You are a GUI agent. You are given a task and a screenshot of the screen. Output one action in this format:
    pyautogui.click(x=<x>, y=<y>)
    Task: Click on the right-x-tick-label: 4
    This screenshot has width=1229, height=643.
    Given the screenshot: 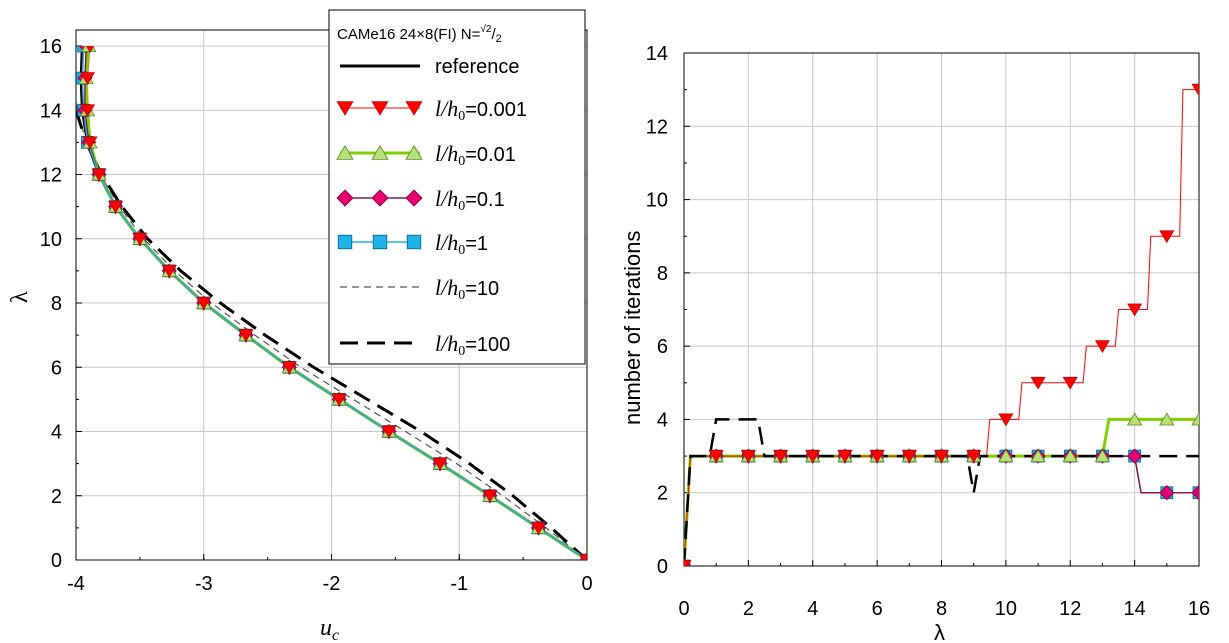 What is the action you would take?
    pyautogui.click(x=812, y=609)
    